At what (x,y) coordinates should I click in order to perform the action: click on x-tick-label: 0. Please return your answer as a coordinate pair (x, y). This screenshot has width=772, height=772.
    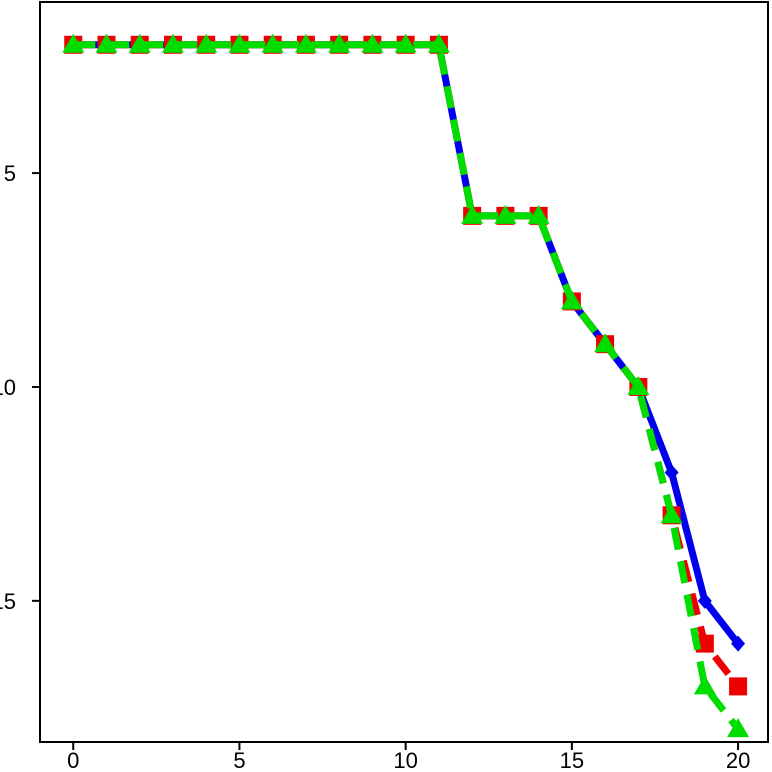
    Looking at the image, I should click on (73, 760).